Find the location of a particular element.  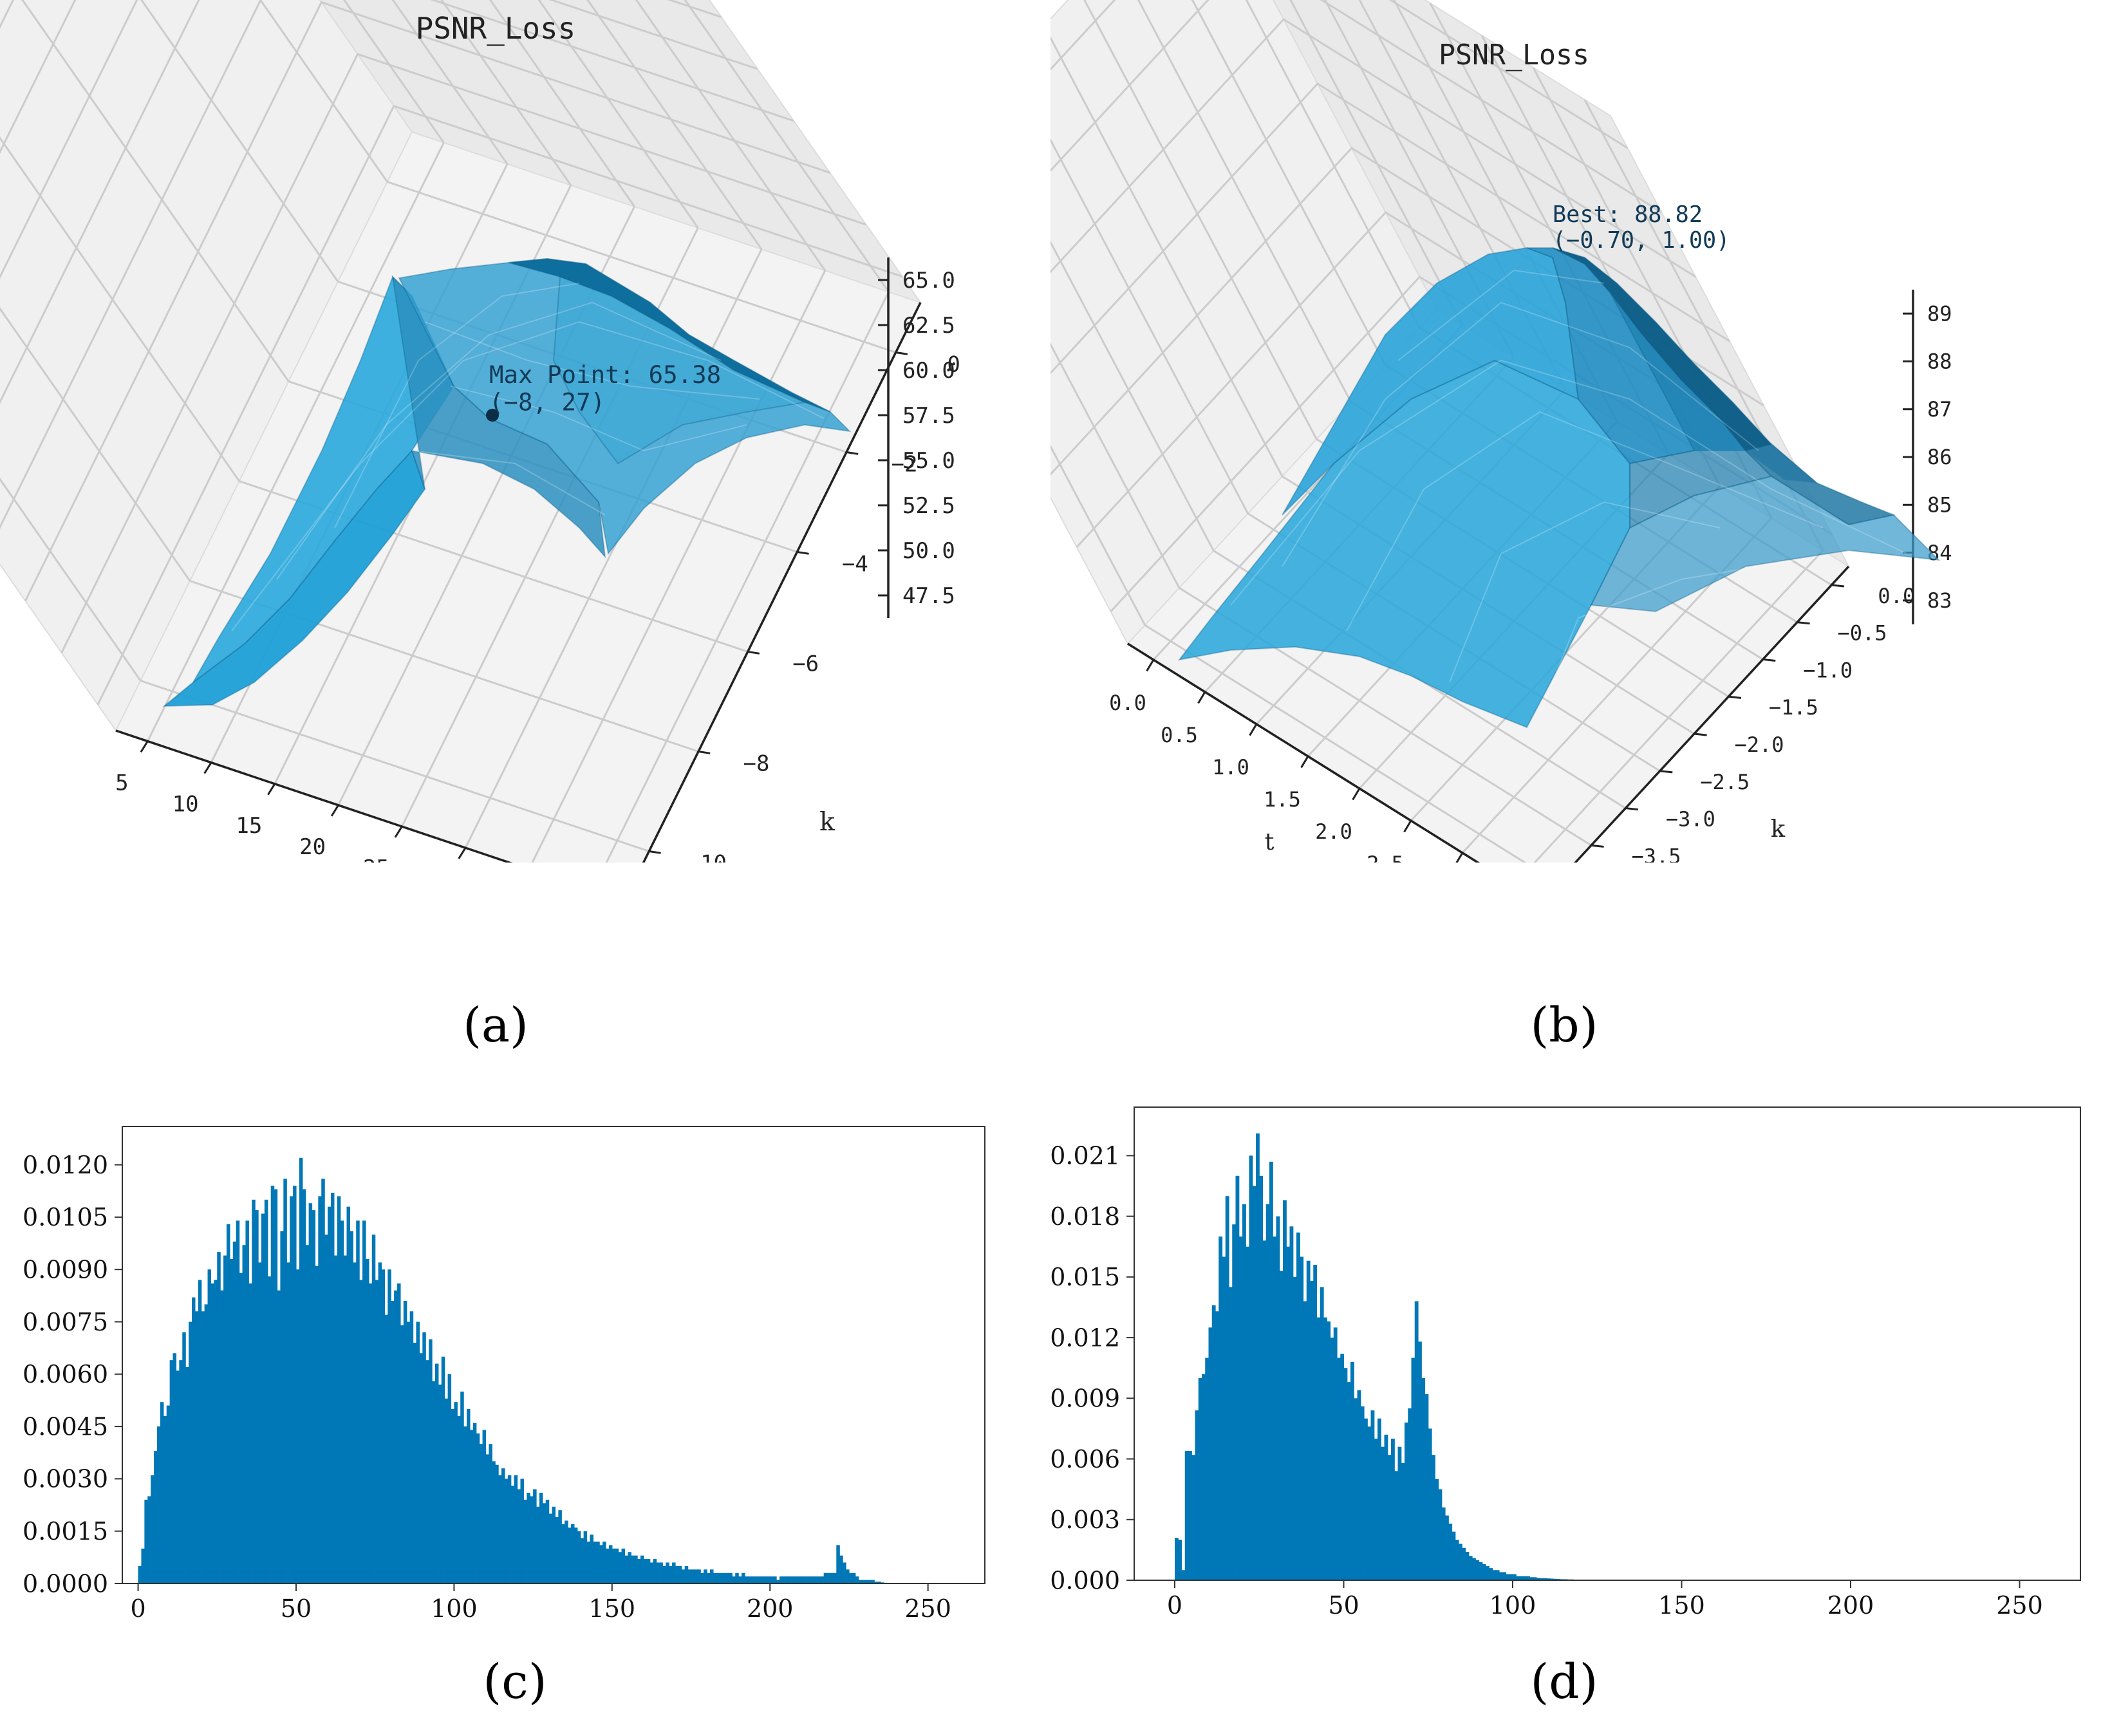

z-tick-label: 87 is located at coordinates (1939, 409).